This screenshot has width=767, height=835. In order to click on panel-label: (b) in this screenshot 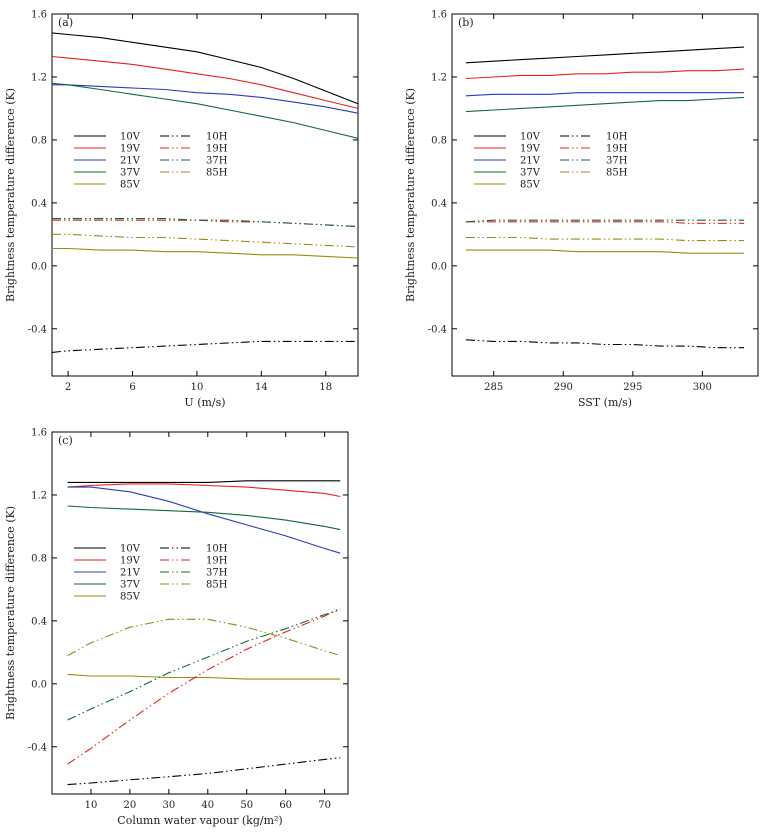, I will do `click(466, 22)`.